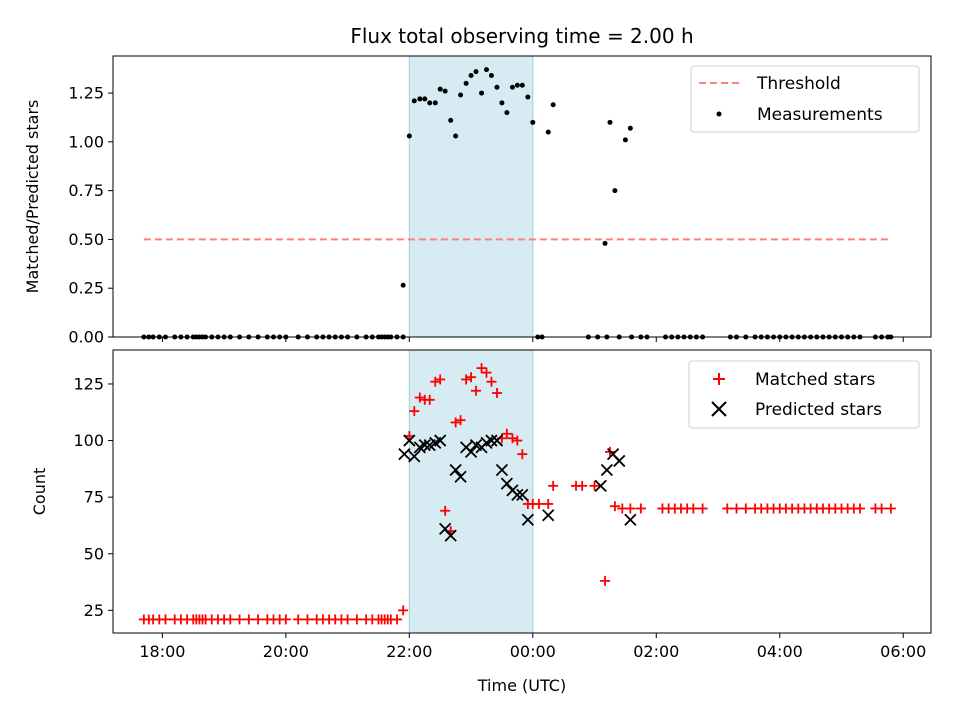  I want to click on x-tick-label: 20:00, so click(286, 651).